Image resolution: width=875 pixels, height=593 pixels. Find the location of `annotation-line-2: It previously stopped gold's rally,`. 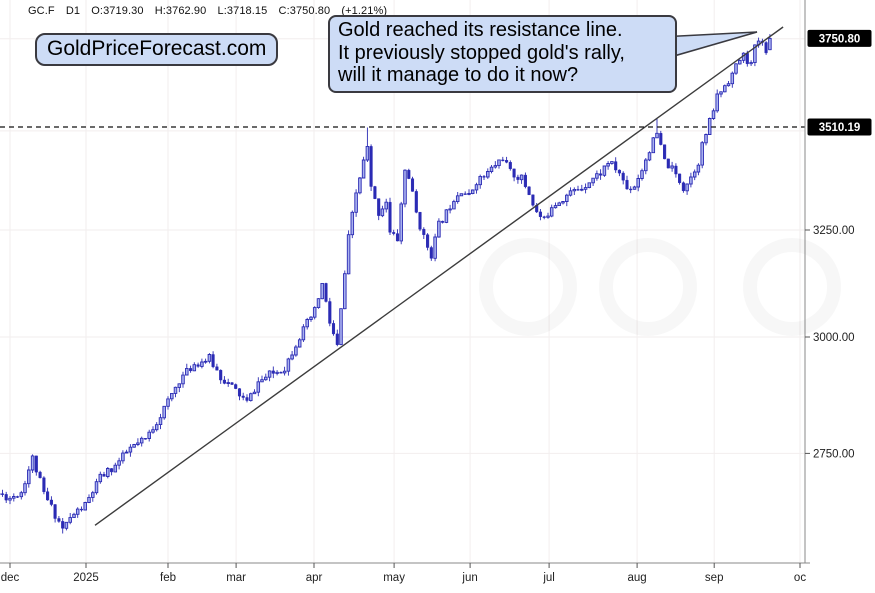

annotation-line-2: It previously stopped gold's rally, is located at coordinates (481, 52).